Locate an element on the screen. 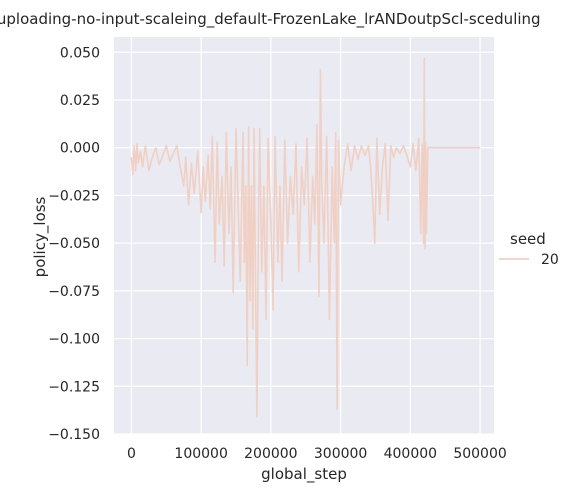 The height and width of the screenshot is (500, 571). y-tick-label: −0.150 is located at coordinates (74, 435).